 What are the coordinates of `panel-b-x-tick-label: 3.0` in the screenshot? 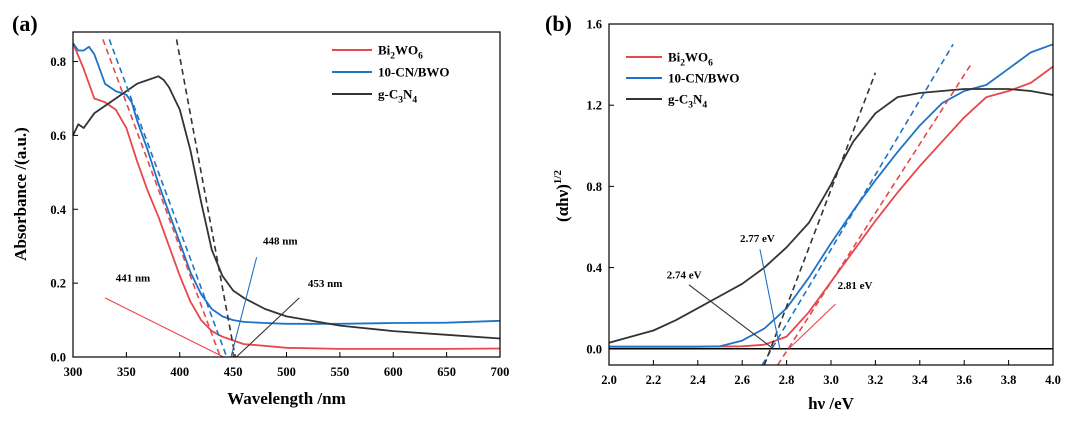 It's located at (831, 380).